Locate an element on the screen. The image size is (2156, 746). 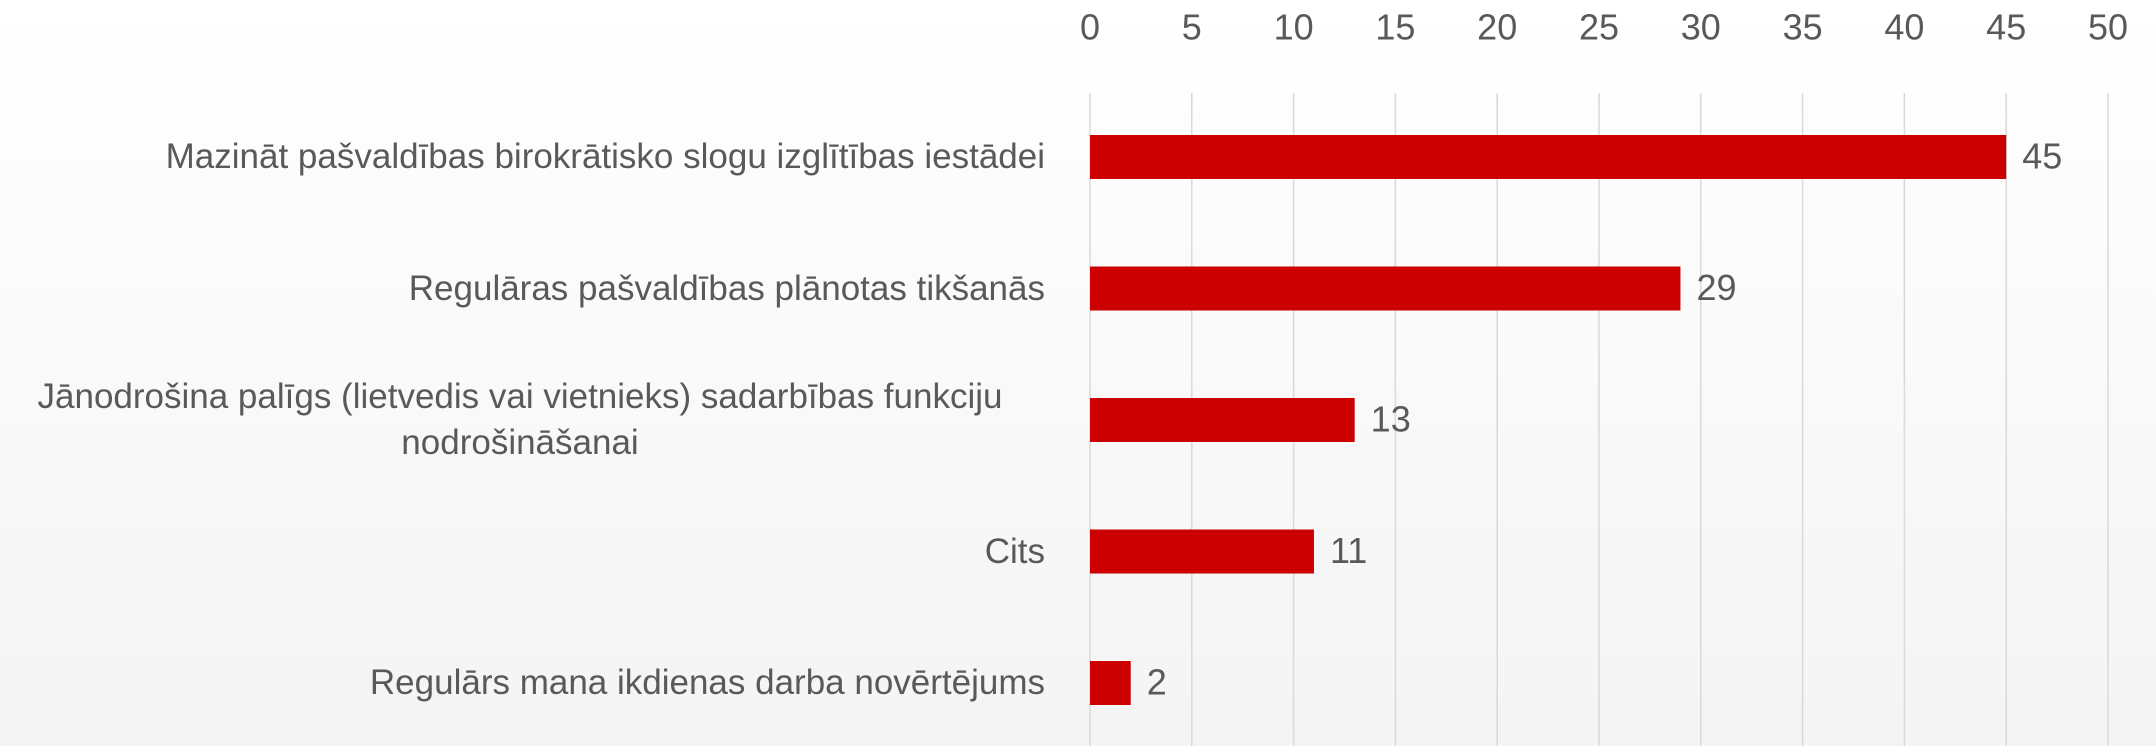
x-tick-label: 35 is located at coordinates (1803, 27).